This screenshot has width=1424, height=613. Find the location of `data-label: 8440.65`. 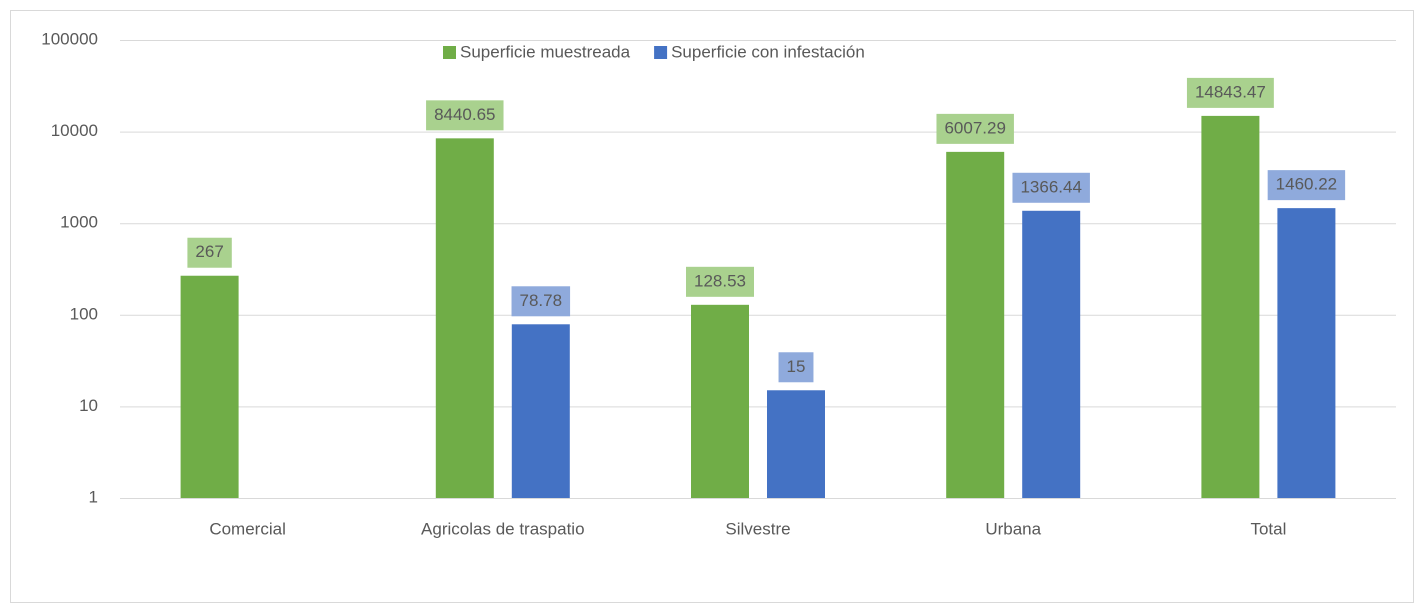

data-label: 8440.65 is located at coordinates (464, 114).